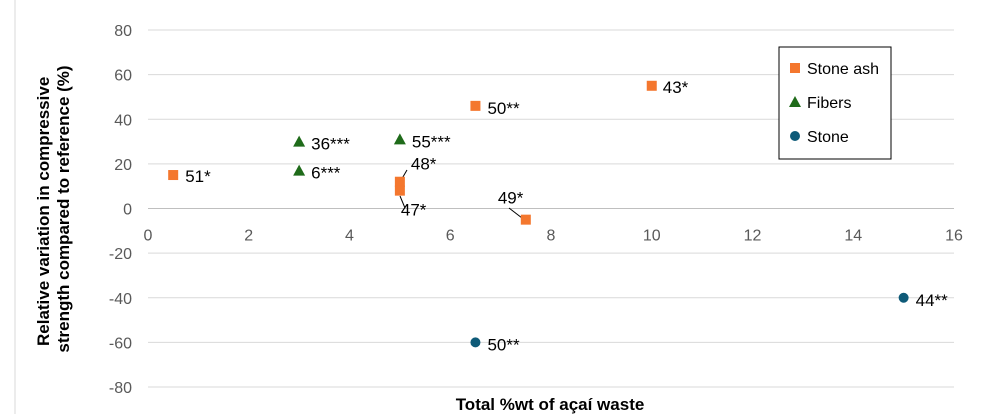 The height and width of the screenshot is (414, 1007). What do you see at coordinates (120, 388) in the screenshot?
I see `y-tick-label: -80` at bounding box center [120, 388].